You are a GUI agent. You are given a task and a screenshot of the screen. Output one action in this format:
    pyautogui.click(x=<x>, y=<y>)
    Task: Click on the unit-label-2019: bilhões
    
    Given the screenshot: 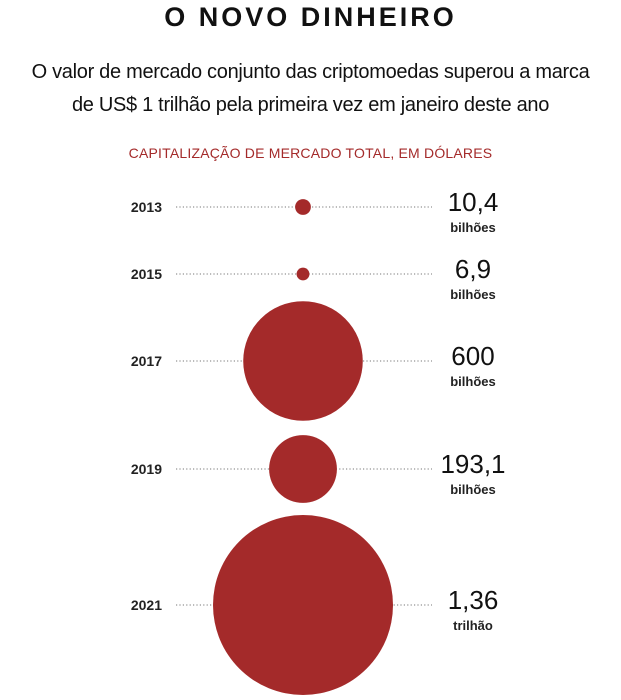 What is the action you would take?
    pyautogui.click(x=473, y=489)
    